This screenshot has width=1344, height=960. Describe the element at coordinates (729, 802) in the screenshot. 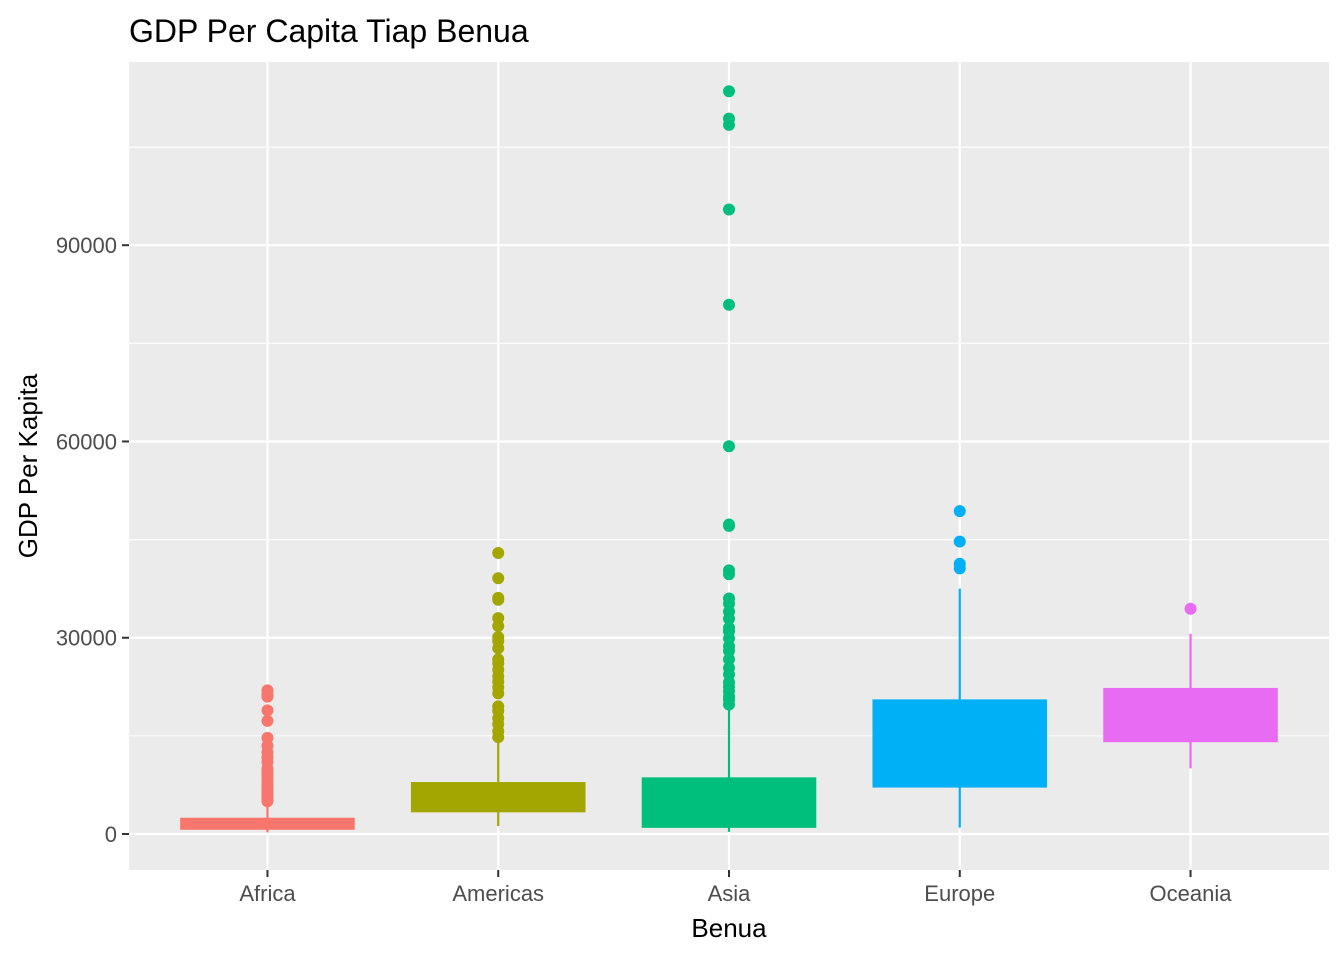

I see `box-asia` at that location.